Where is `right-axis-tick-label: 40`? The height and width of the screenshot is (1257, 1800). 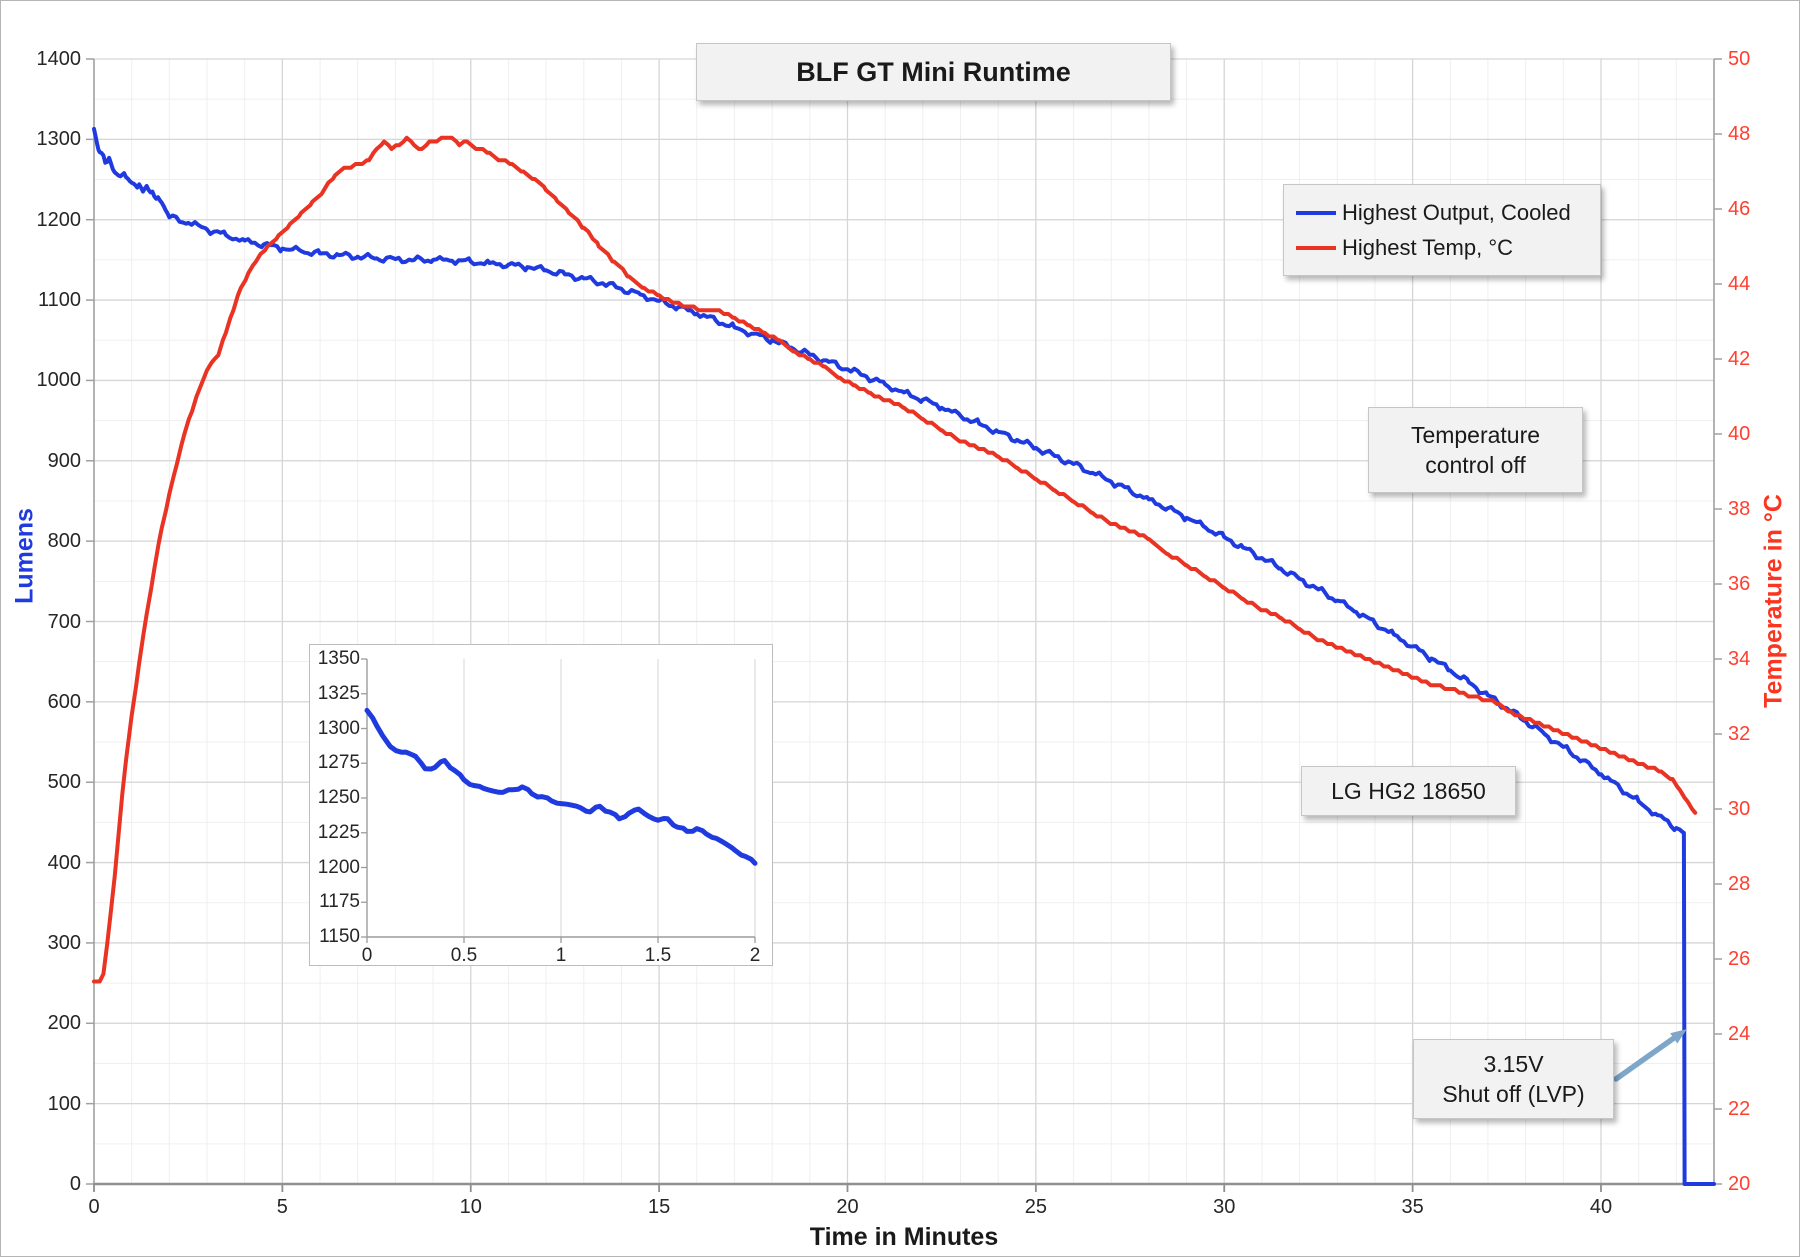
right-axis-tick-label: 40 is located at coordinates (1739, 434).